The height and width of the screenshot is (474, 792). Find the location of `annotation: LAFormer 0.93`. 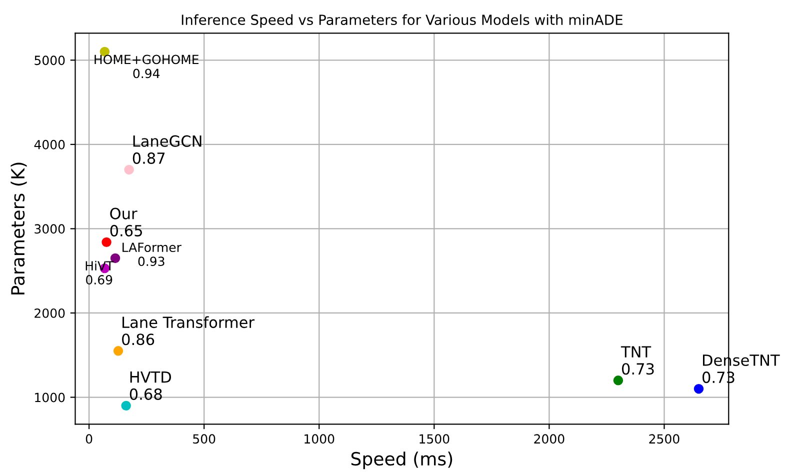

annotation: LAFormer 0.93 is located at coordinates (152, 254).